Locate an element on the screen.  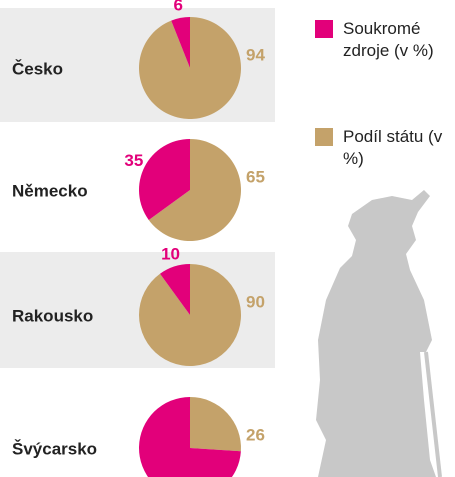
value-label: 35 is located at coordinates (133, 160).